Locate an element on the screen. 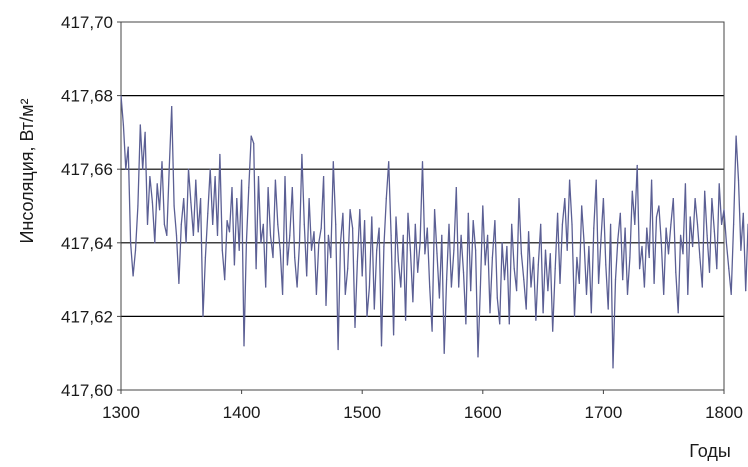 Image resolution: width=748 pixels, height=467 pixels. x-tick-label: 1400 is located at coordinates (242, 412).